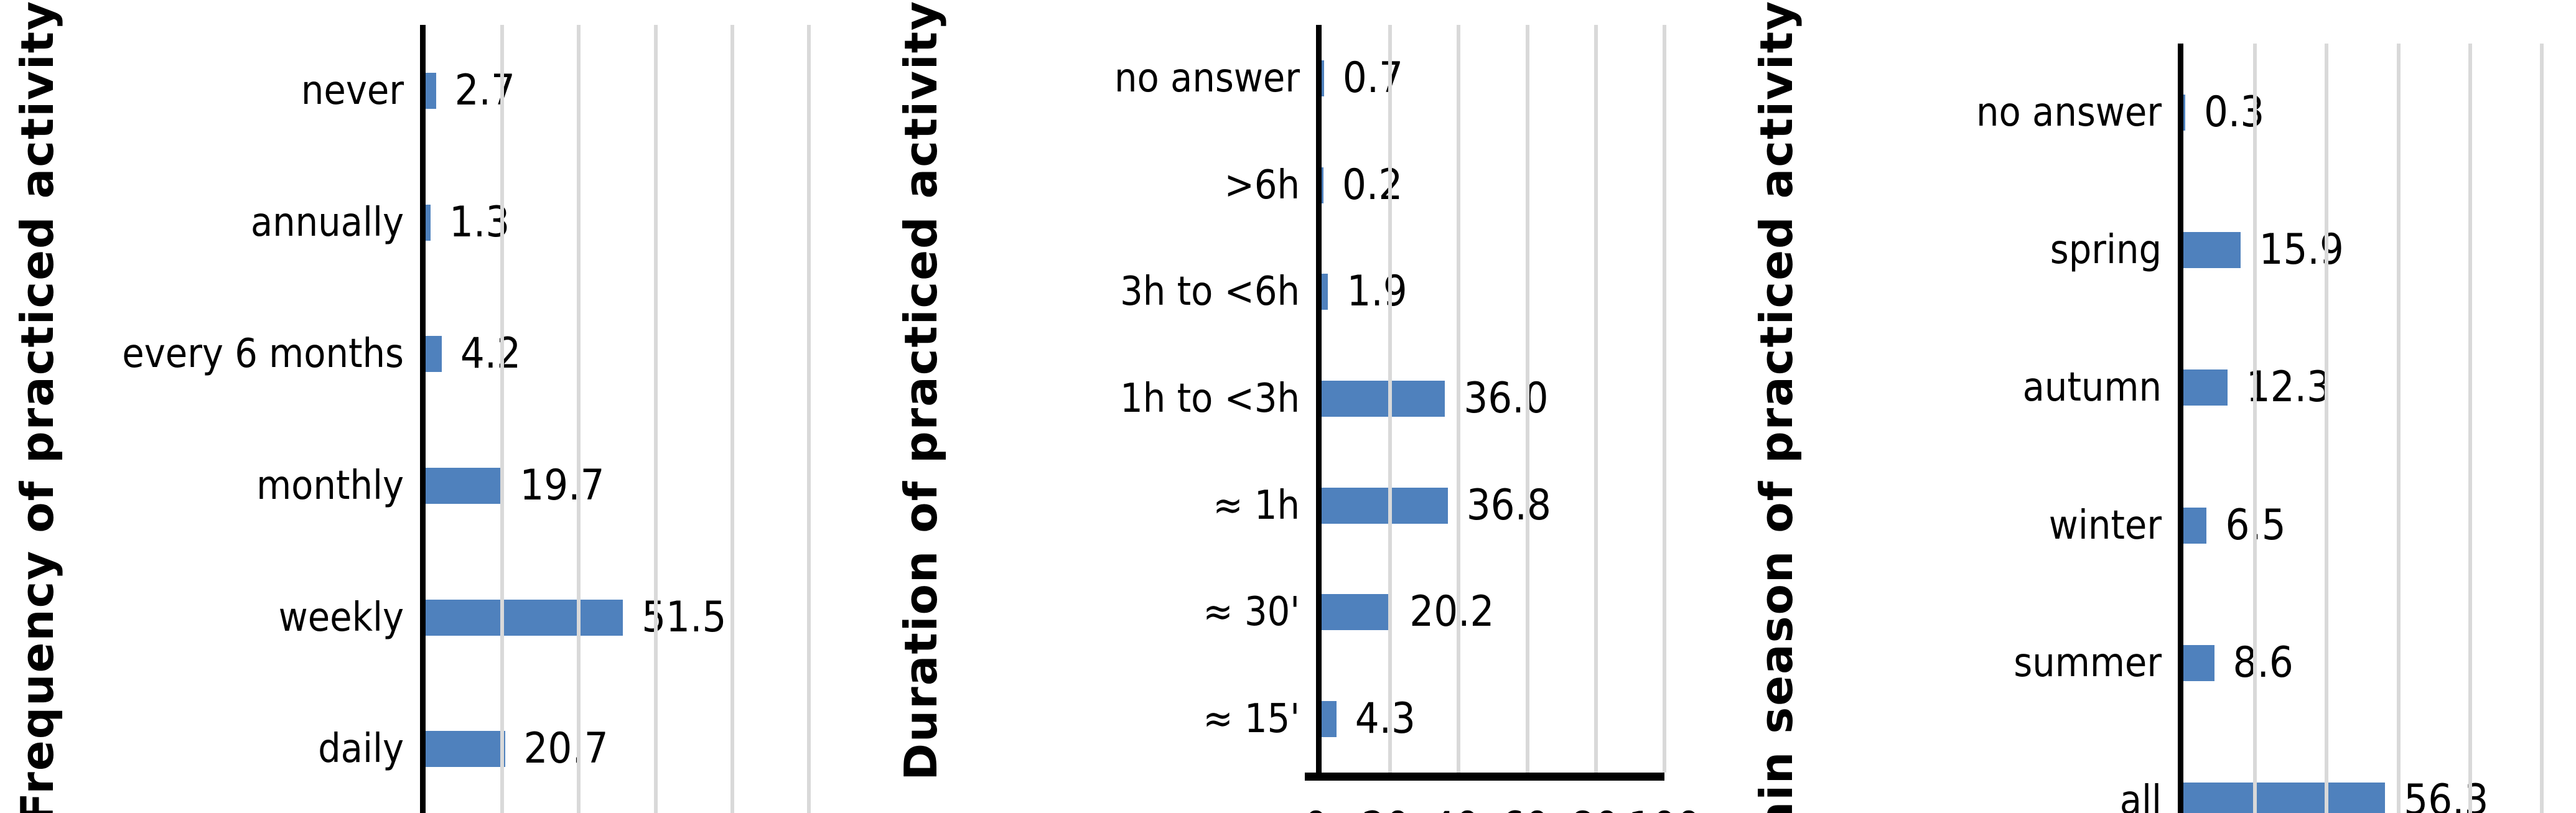  What do you see at coordinates (2362, 388) in the screenshot?
I see `bar-row: 12.3` at bounding box center [2362, 388].